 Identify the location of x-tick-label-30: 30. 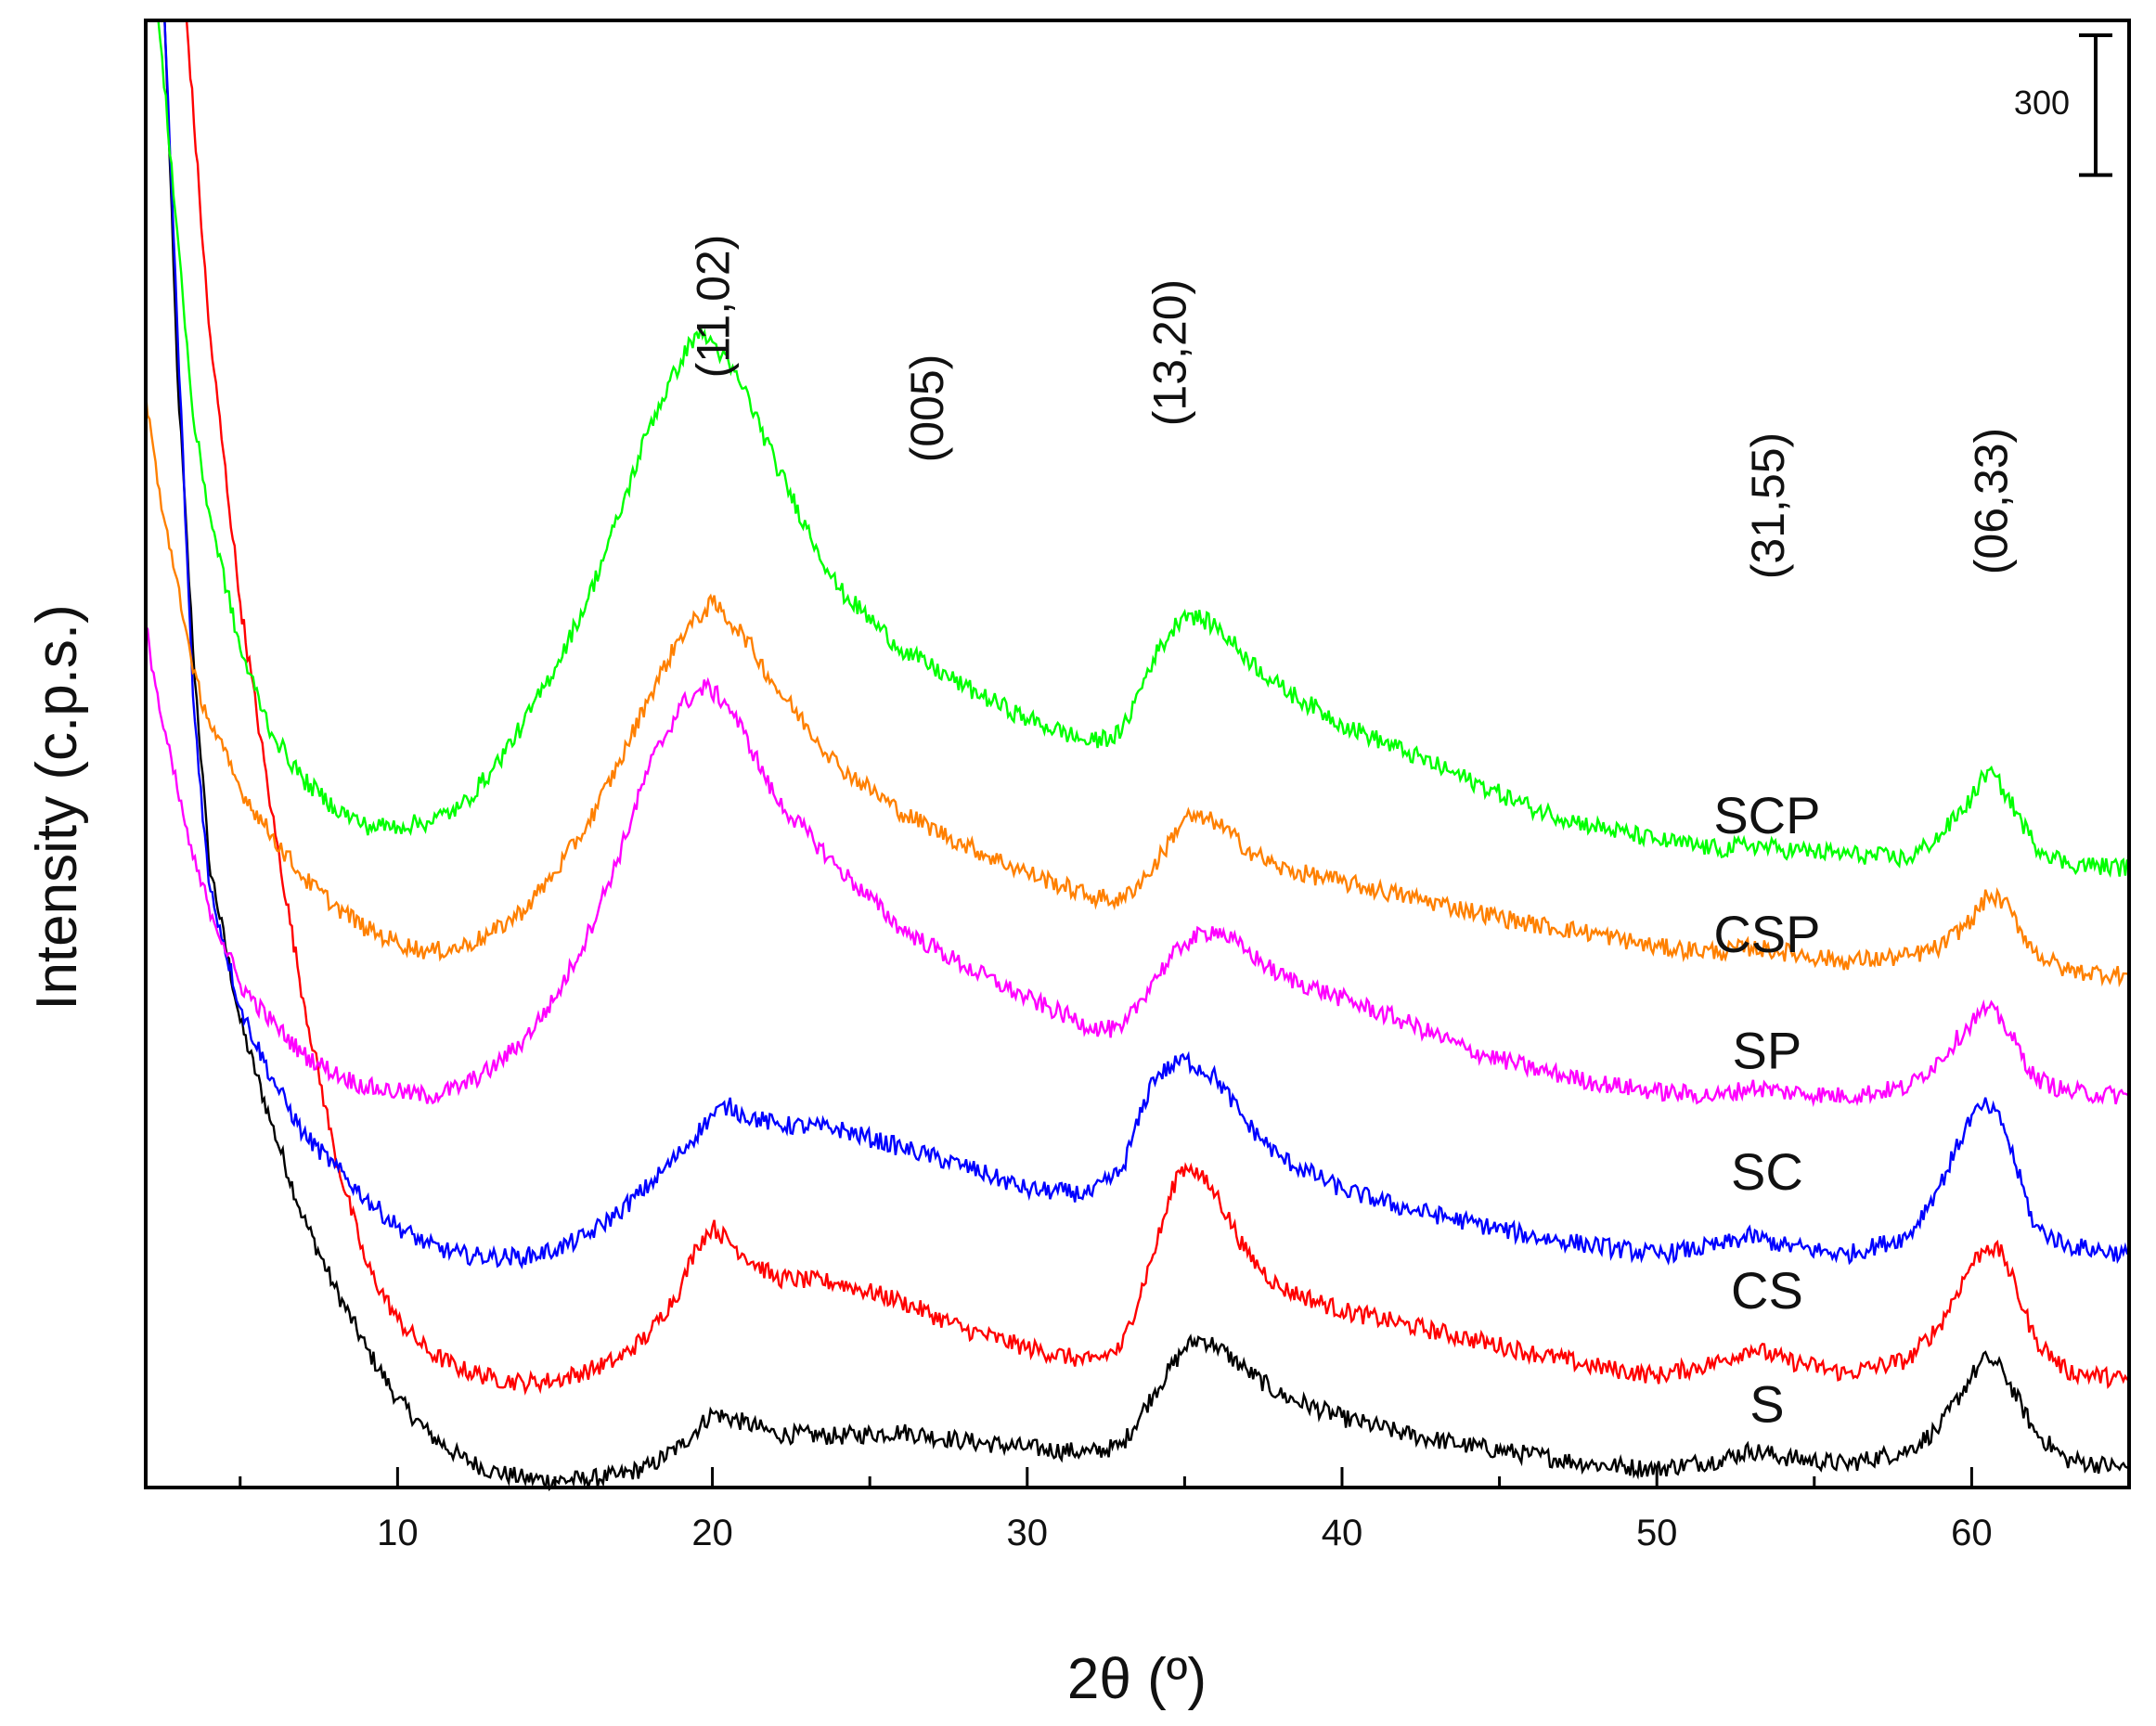
(1028, 1533).